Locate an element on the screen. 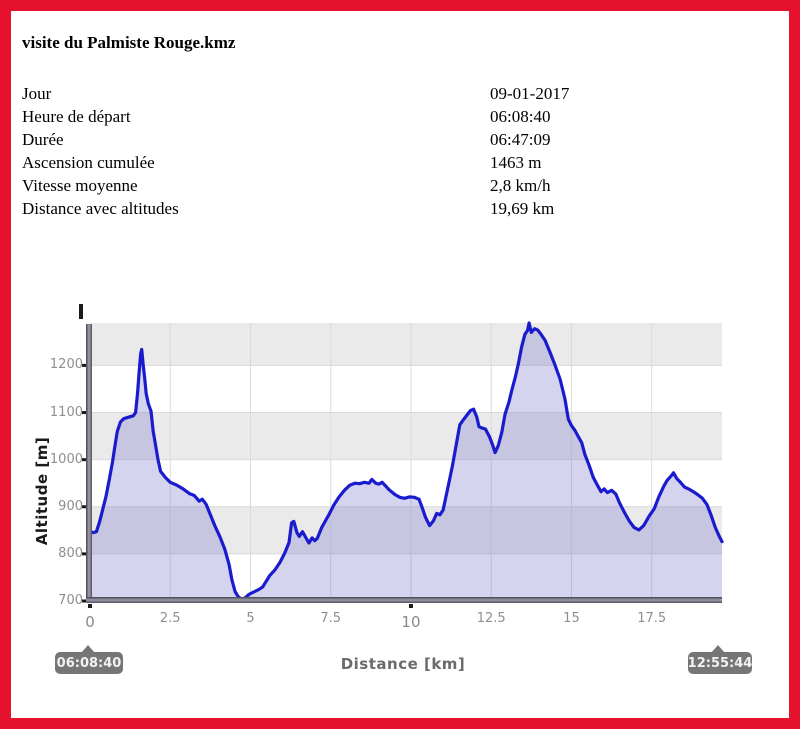  x-tick-label: 12.5 is located at coordinates (491, 618).